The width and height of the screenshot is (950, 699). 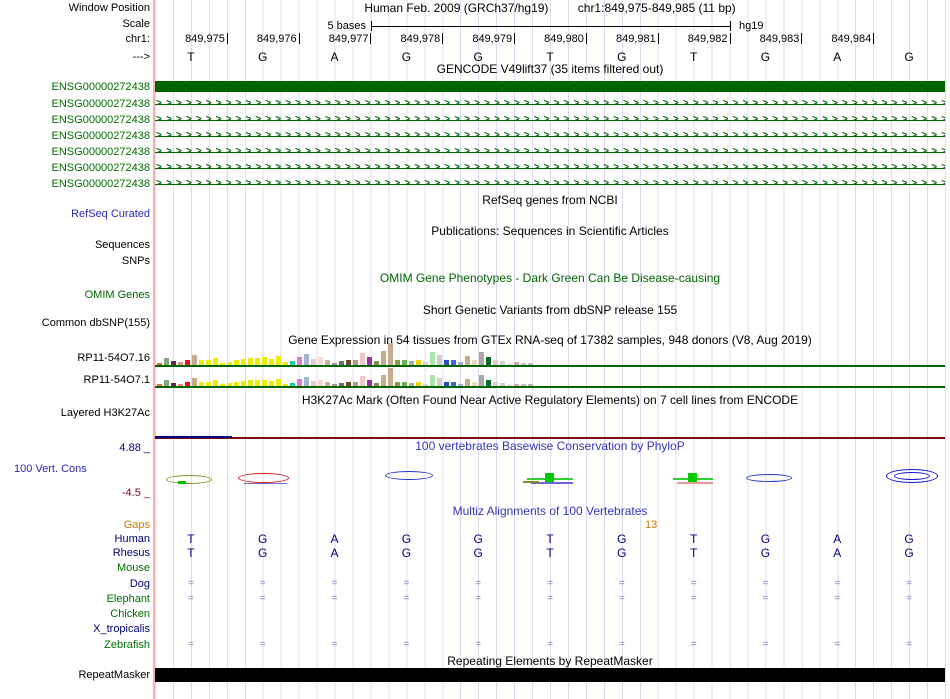 I want to click on ruler-number: 849,981, so click(x=635, y=39).